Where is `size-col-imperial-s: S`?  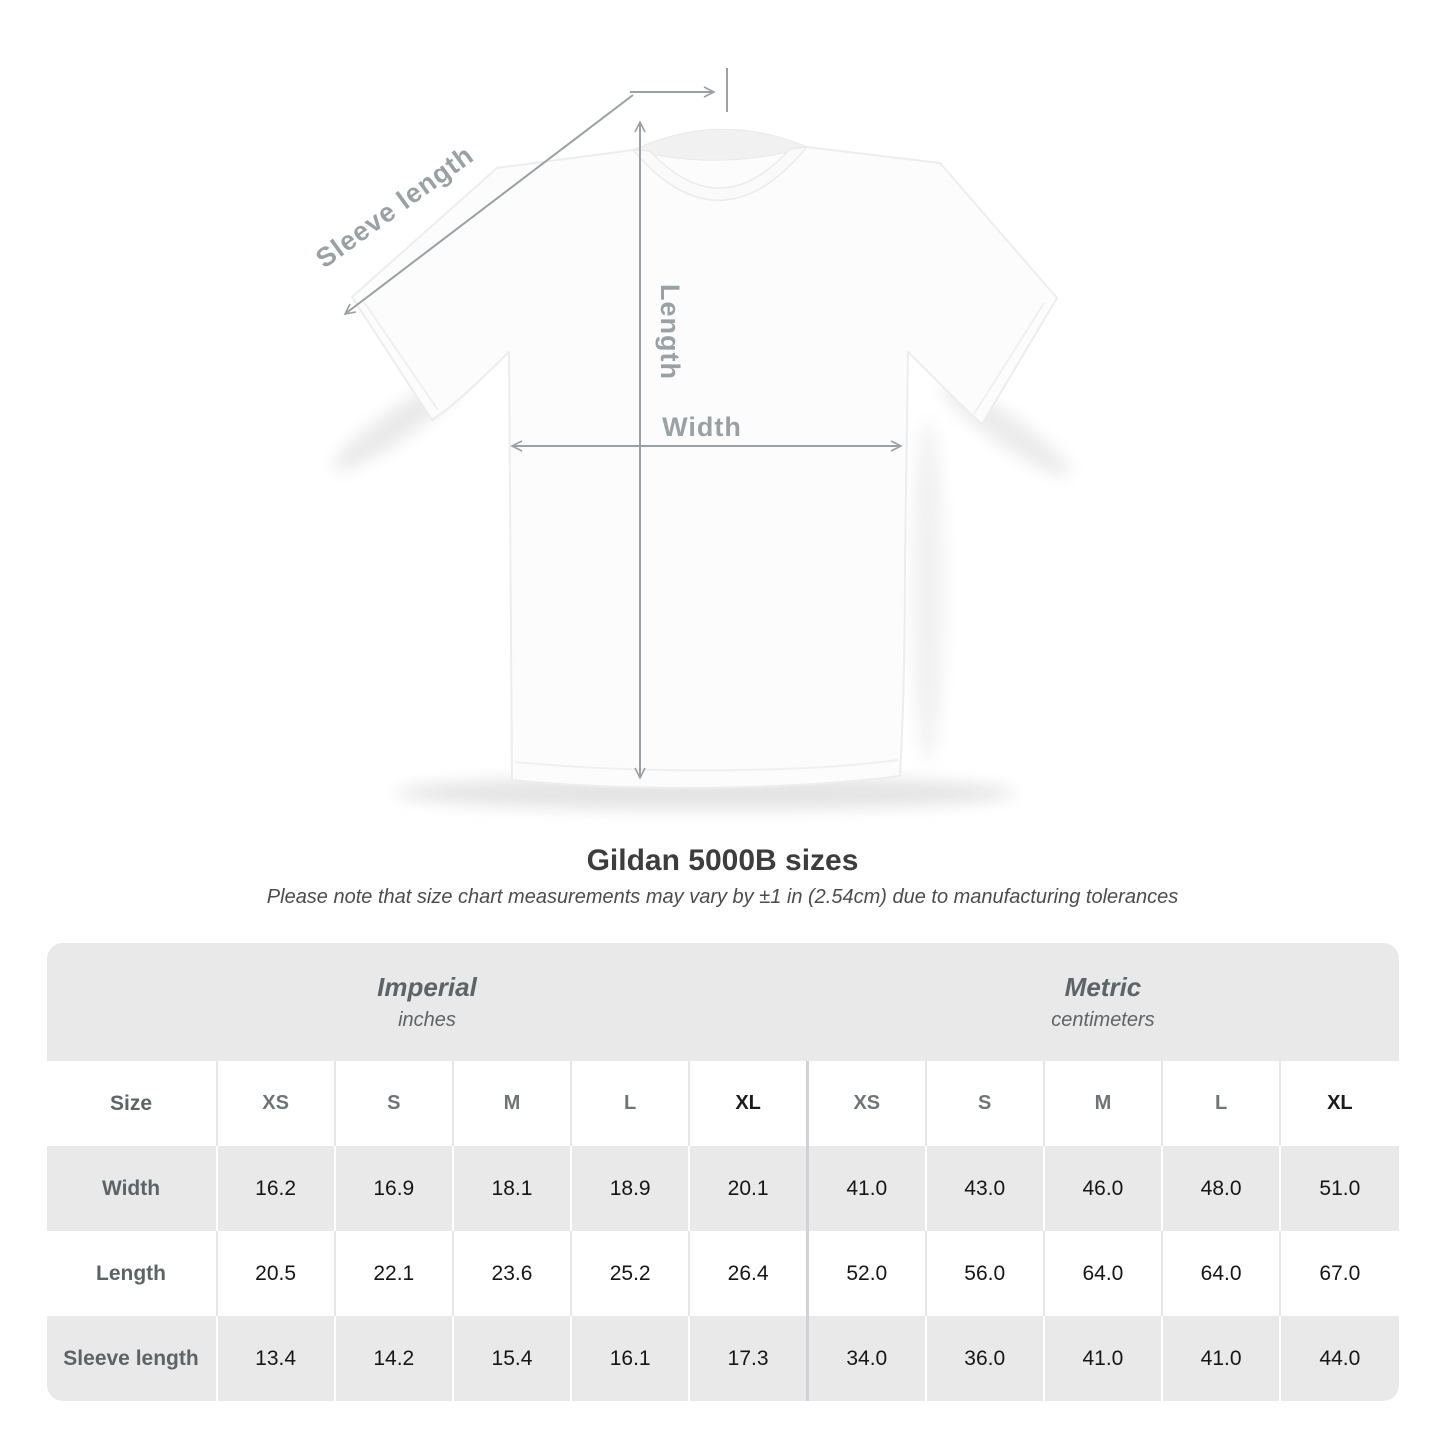 size-col-imperial-s: S is located at coordinates (393, 1103).